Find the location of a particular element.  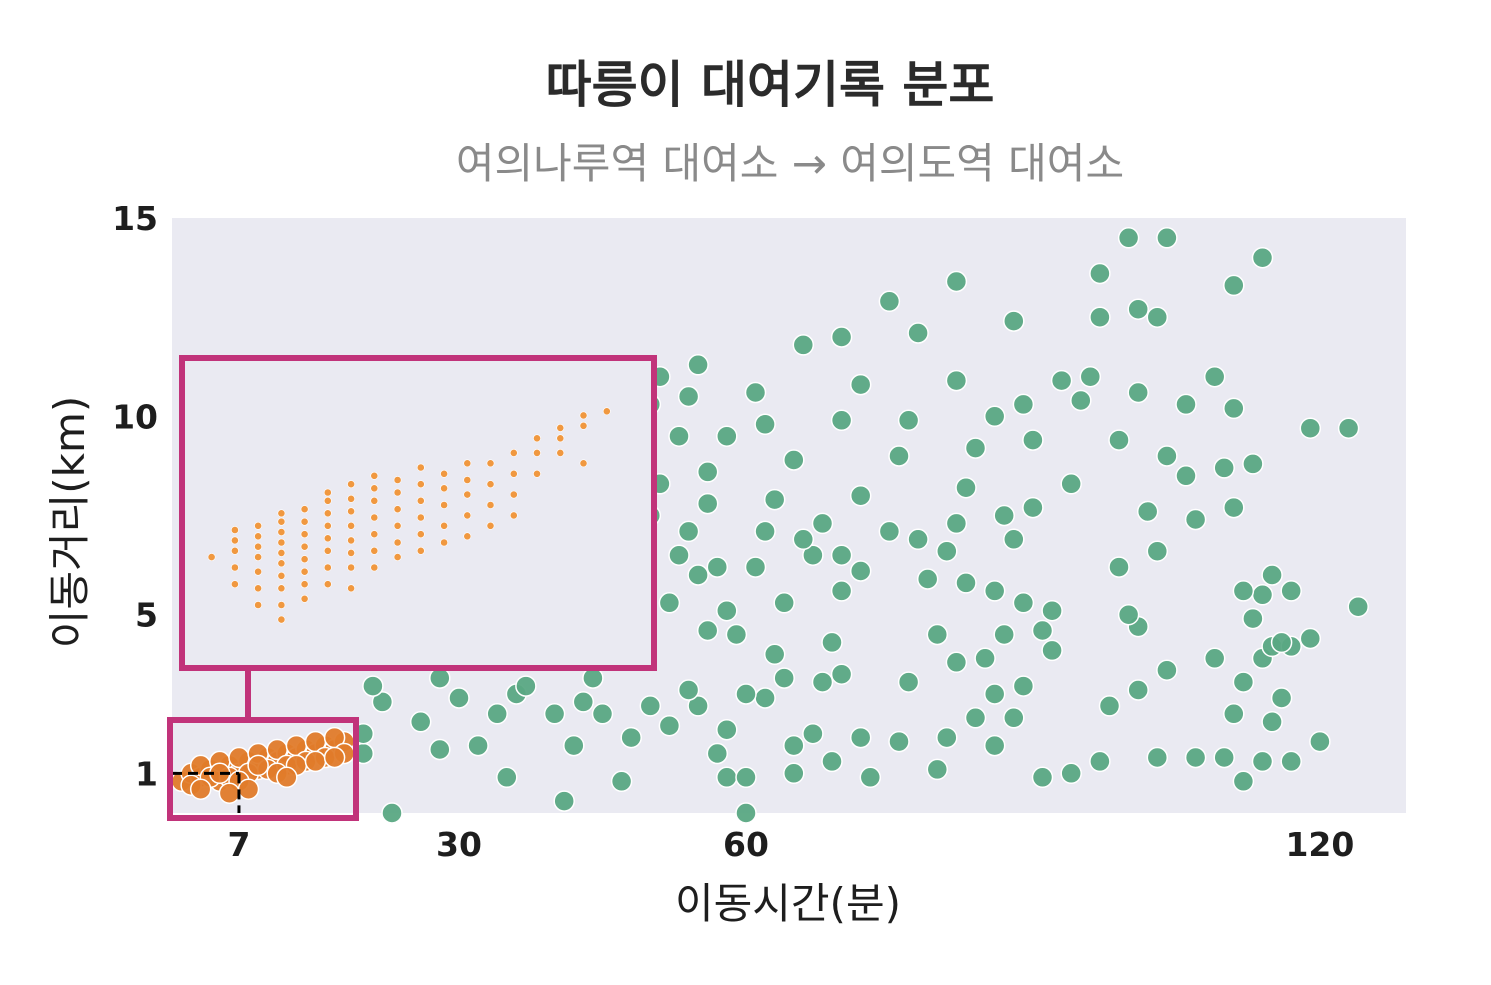

x-tick-label: 30 is located at coordinates (459, 844).